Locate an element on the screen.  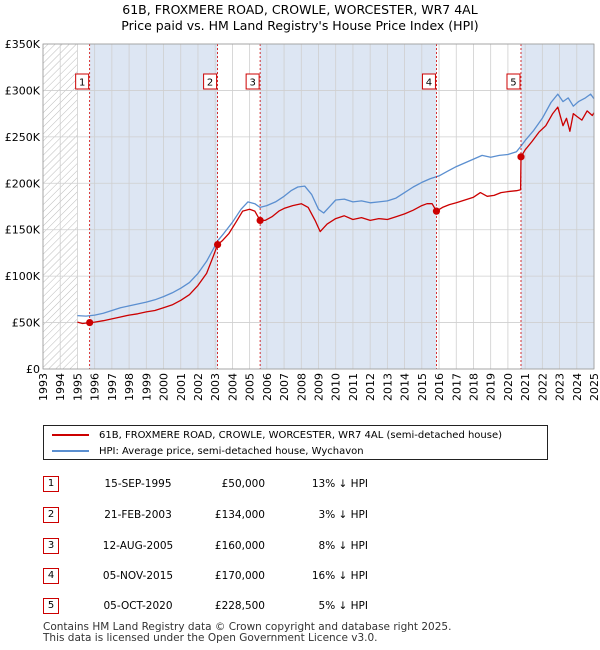
sale-price: £134,000 is located at coordinates (239, 515).